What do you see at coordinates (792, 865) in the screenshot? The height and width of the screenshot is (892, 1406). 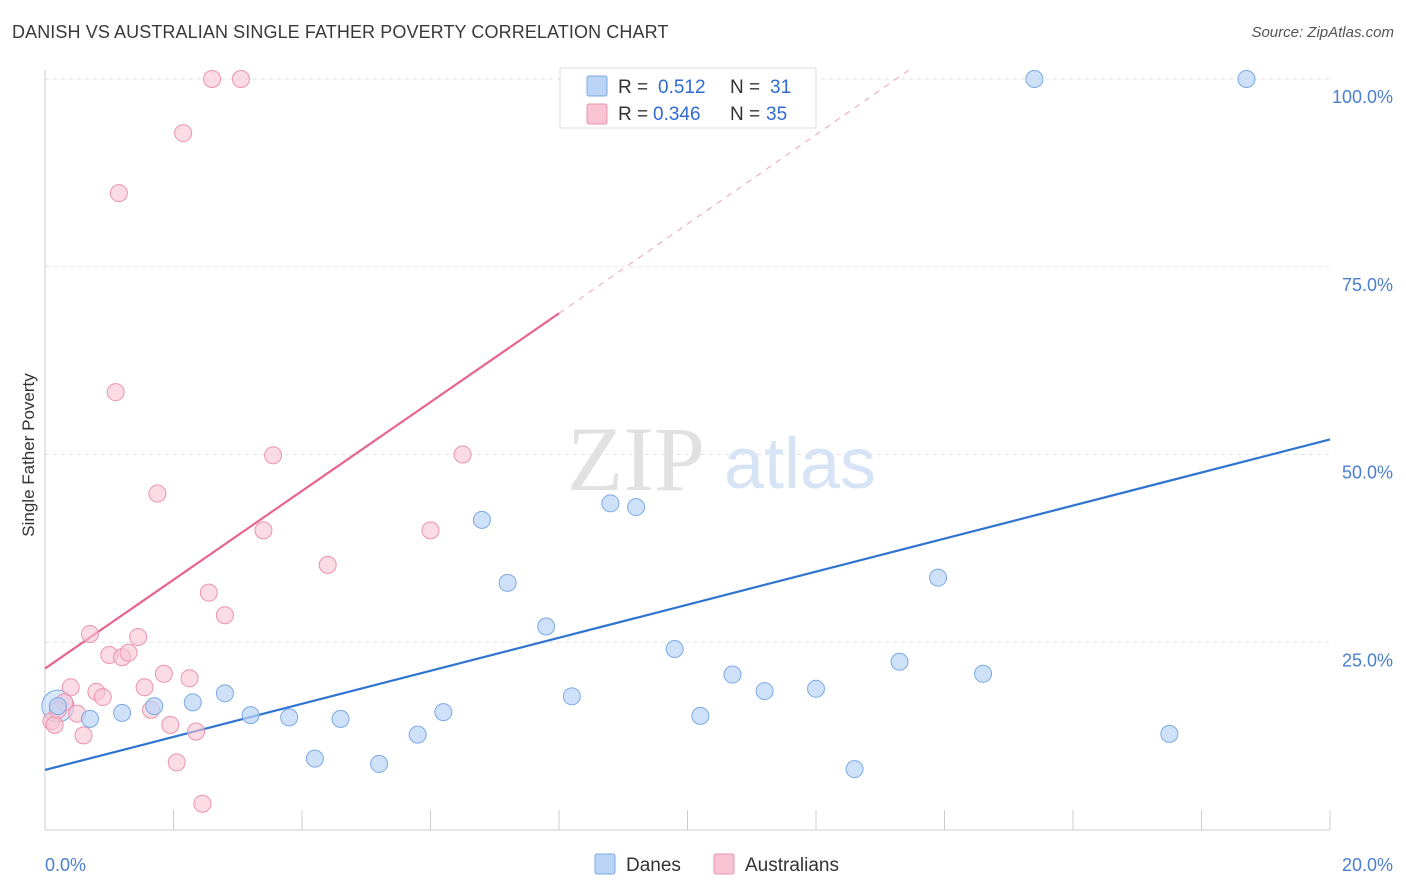 I see `legend-label-australians: Australians` at bounding box center [792, 865].